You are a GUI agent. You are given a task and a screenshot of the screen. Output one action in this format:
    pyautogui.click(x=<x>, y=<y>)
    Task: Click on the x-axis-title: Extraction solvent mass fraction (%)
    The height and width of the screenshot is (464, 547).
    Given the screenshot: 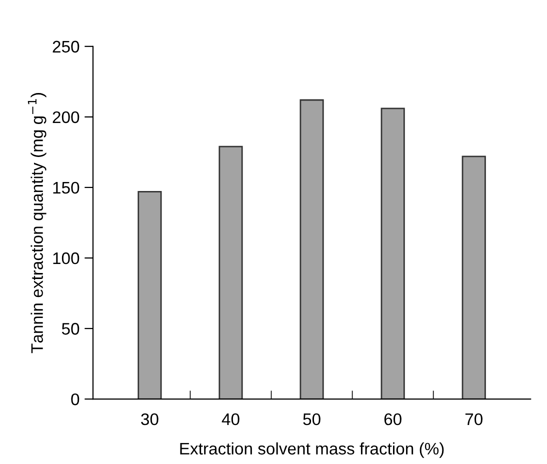 What is the action you would take?
    pyautogui.click(x=312, y=450)
    